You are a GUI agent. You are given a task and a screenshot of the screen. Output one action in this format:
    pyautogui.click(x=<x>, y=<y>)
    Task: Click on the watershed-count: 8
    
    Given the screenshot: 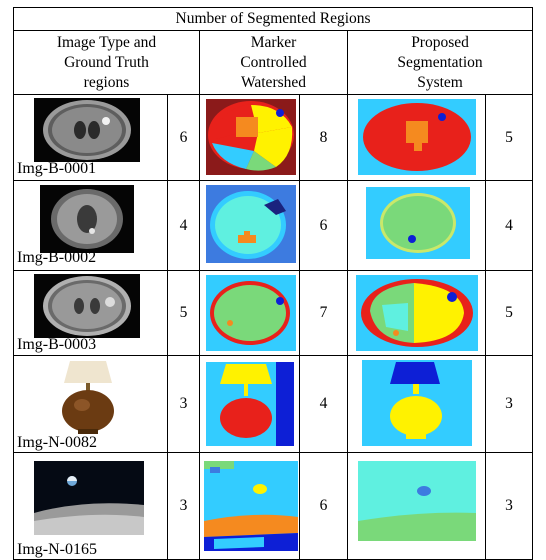 What is the action you would take?
    pyautogui.click(x=323, y=137)
    